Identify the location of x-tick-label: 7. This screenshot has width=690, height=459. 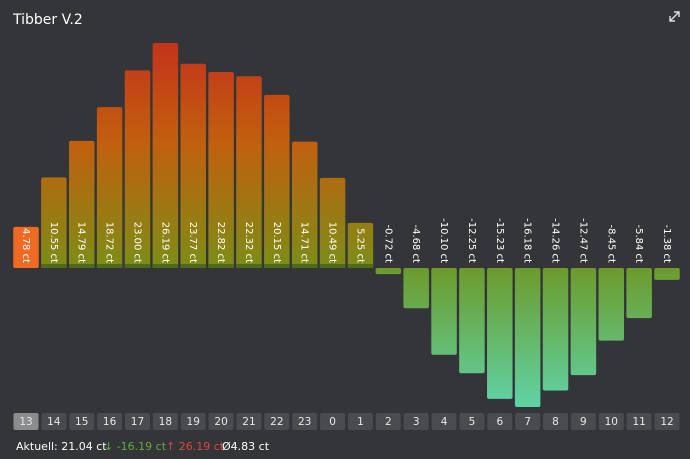
(527, 422).